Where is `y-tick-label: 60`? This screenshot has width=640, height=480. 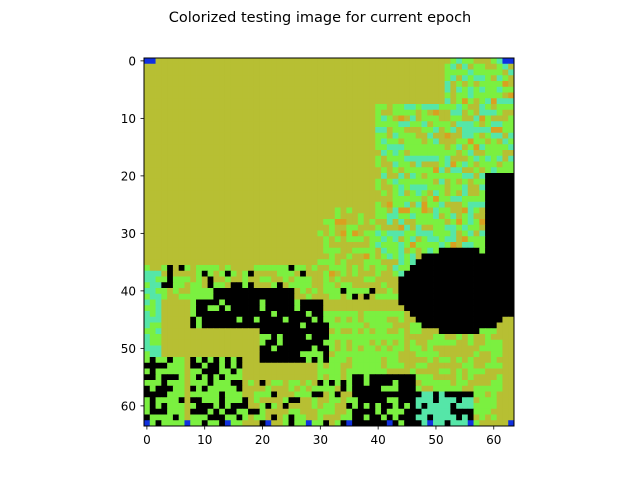 y-tick-label: 60 is located at coordinates (128, 406).